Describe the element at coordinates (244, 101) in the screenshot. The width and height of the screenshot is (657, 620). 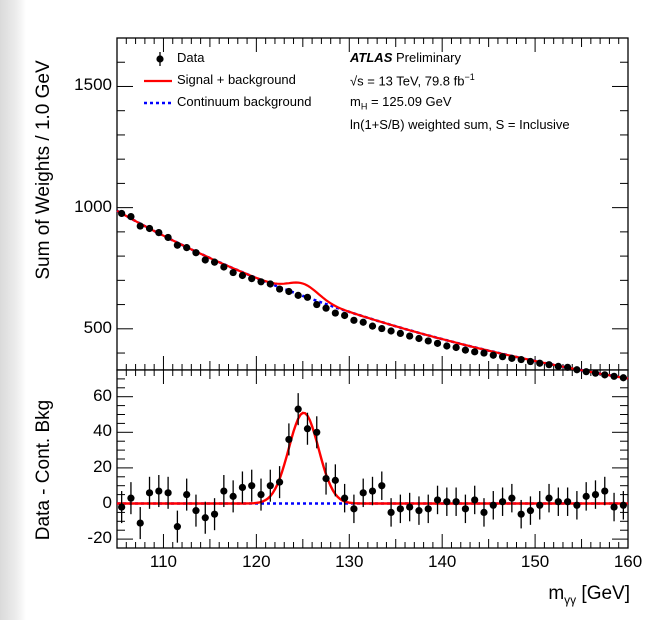
I see `legend-label-continuum-background: Continuum background` at that location.